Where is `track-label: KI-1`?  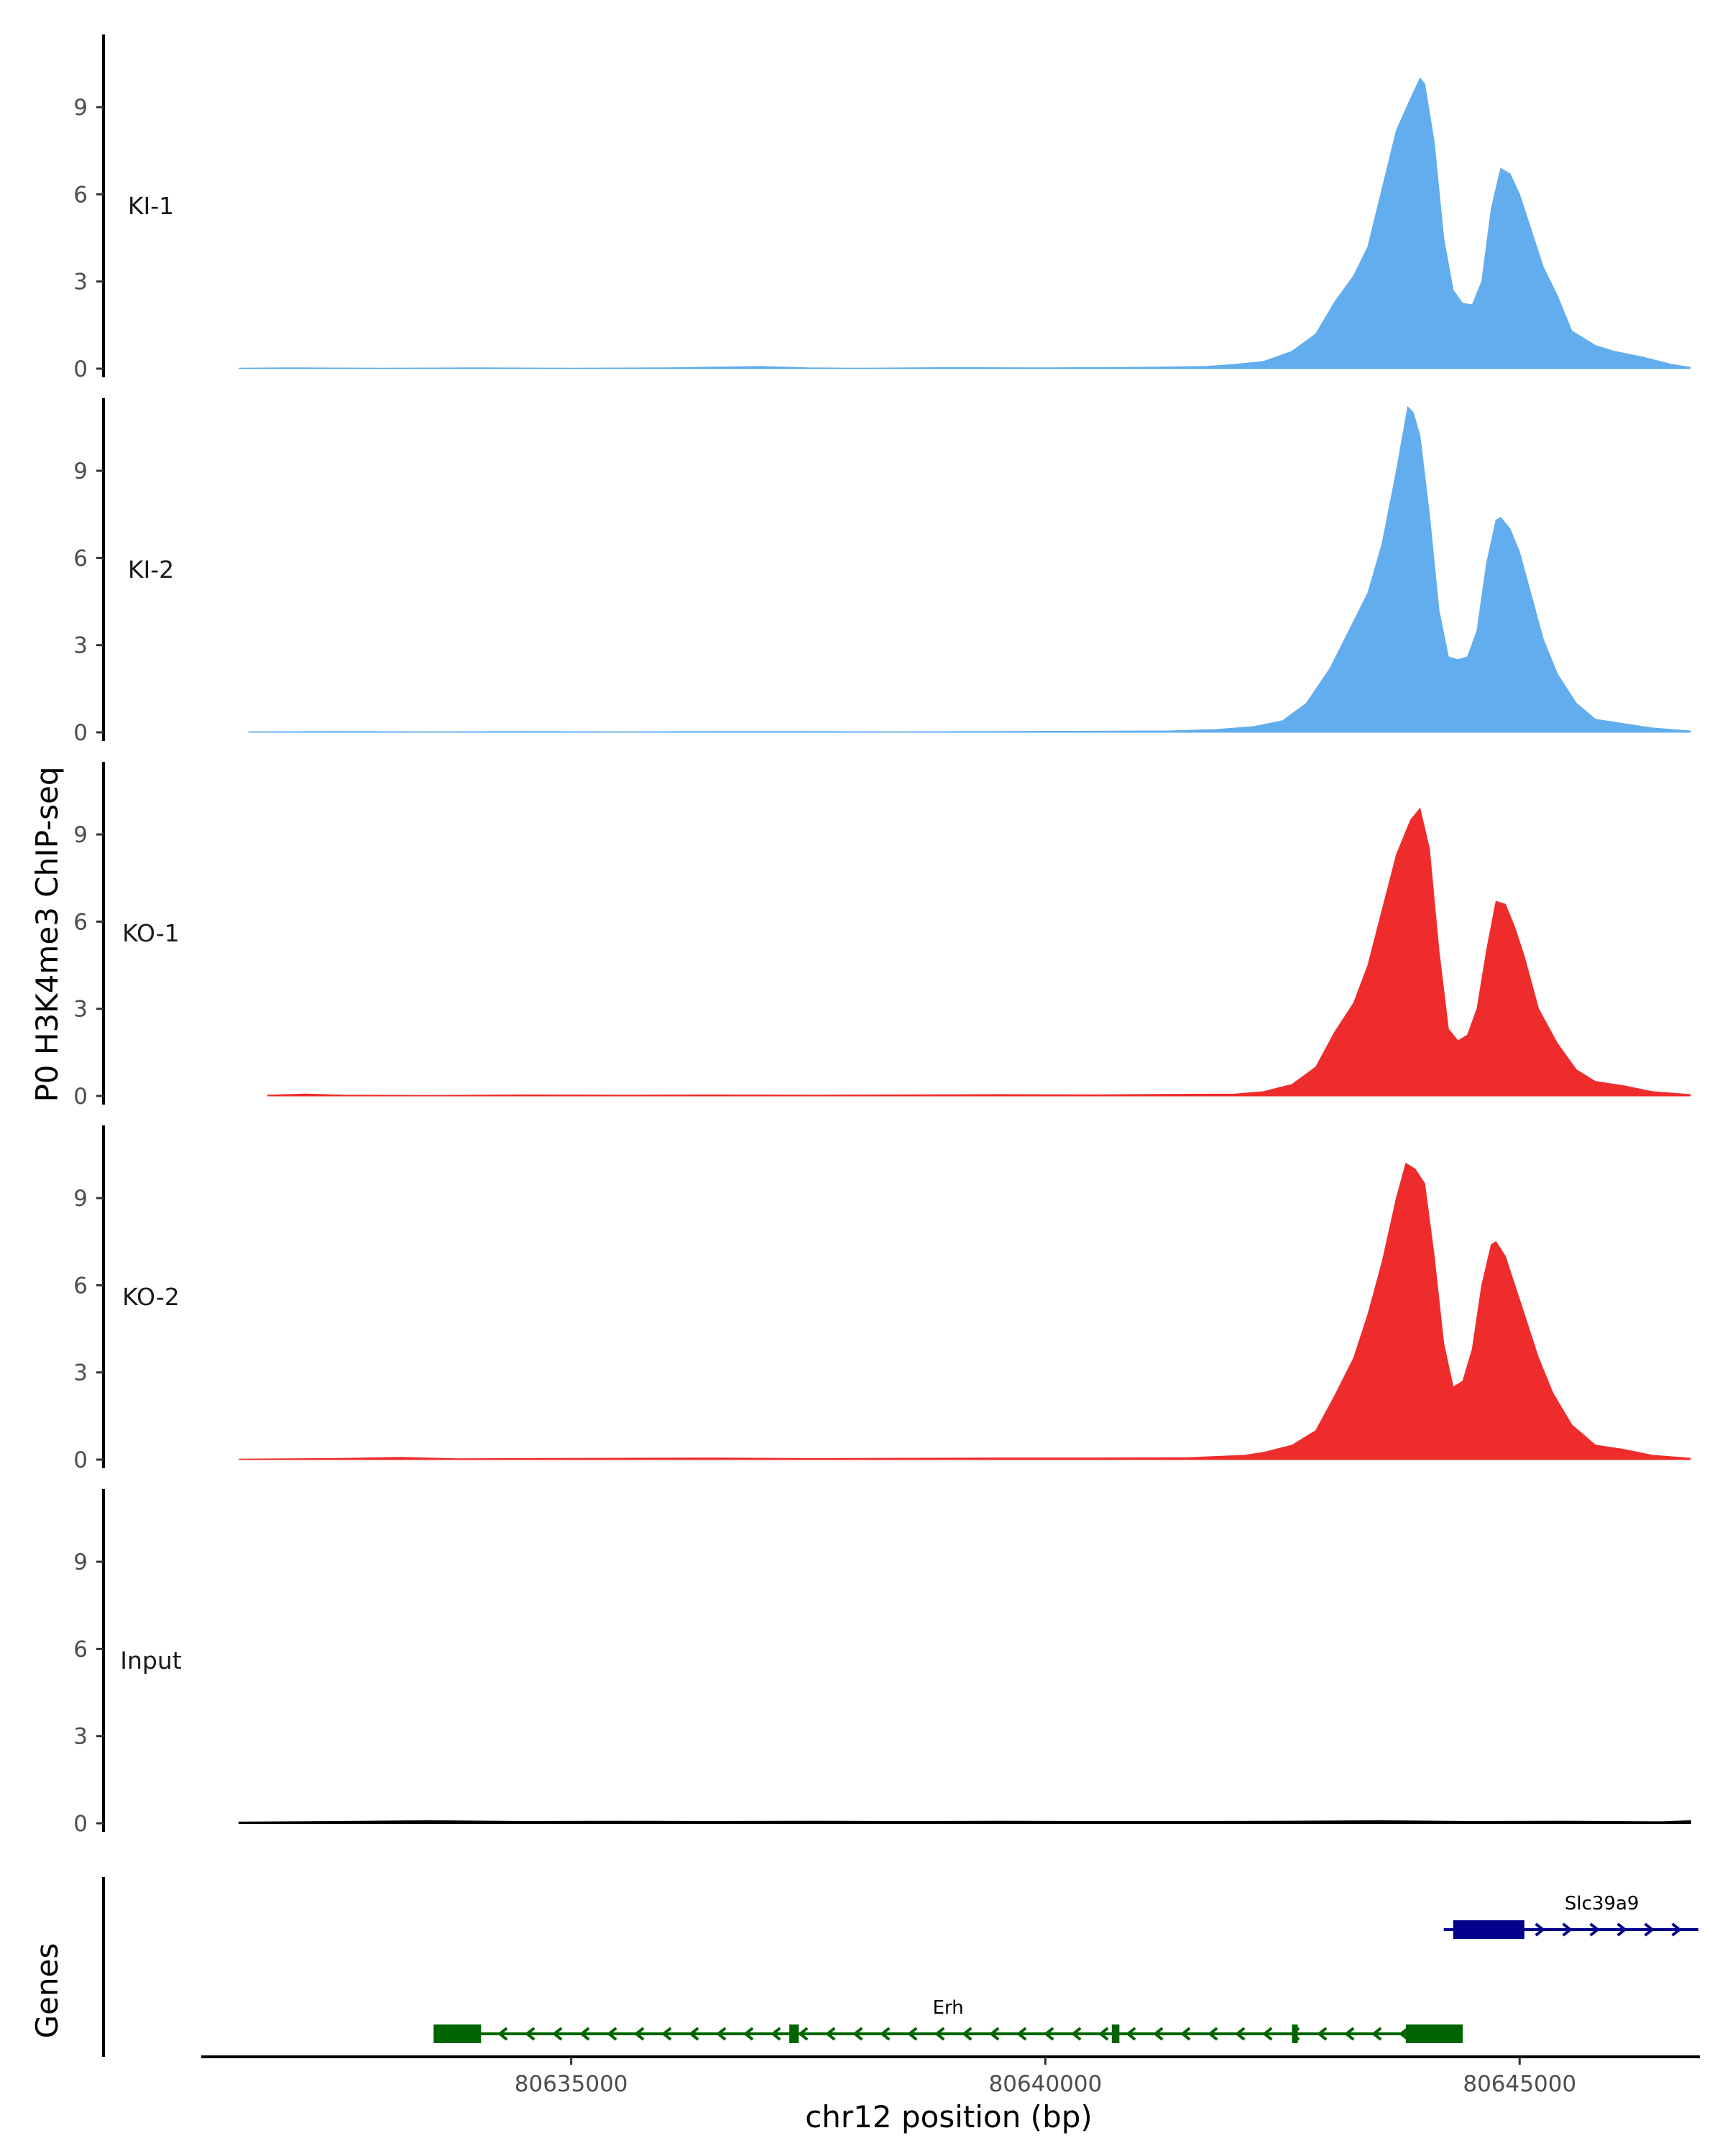 track-label: KI-1 is located at coordinates (151, 206).